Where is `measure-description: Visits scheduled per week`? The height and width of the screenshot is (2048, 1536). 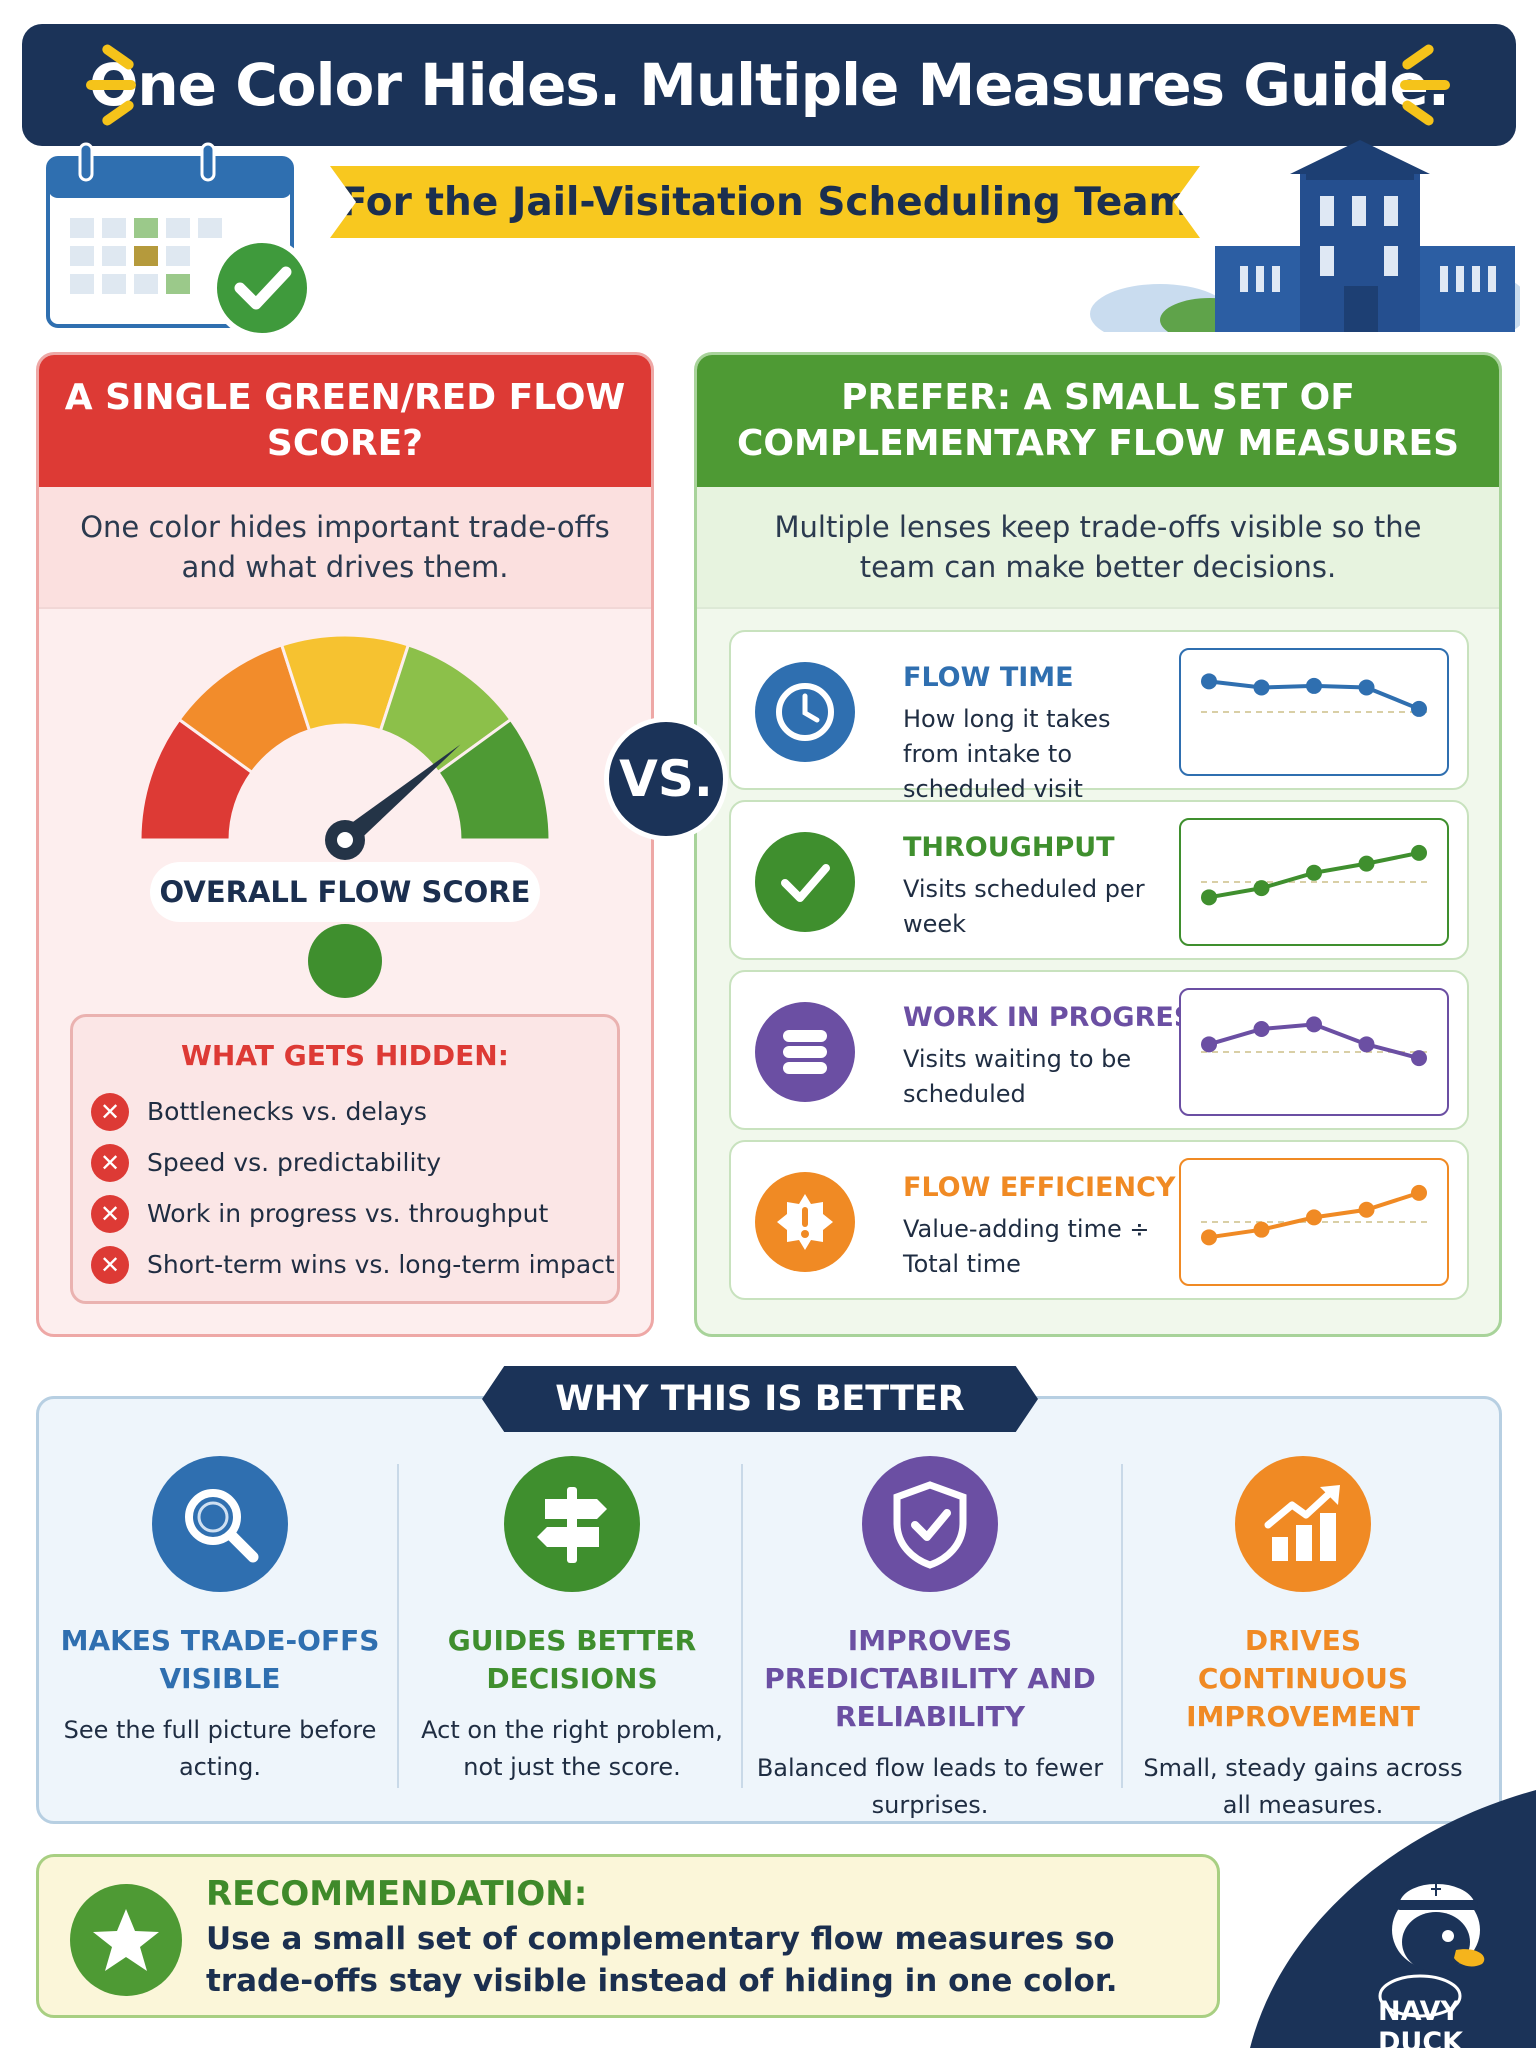
measure-description: Visits scheduled per week is located at coordinates (1024, 906).